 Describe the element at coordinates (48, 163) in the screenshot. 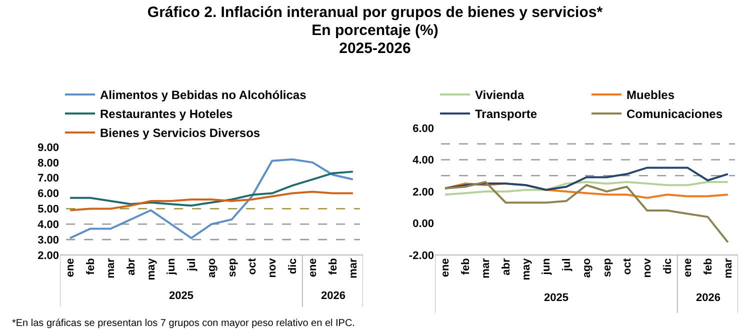

I see `y-tick-label: 8.00` at that location.